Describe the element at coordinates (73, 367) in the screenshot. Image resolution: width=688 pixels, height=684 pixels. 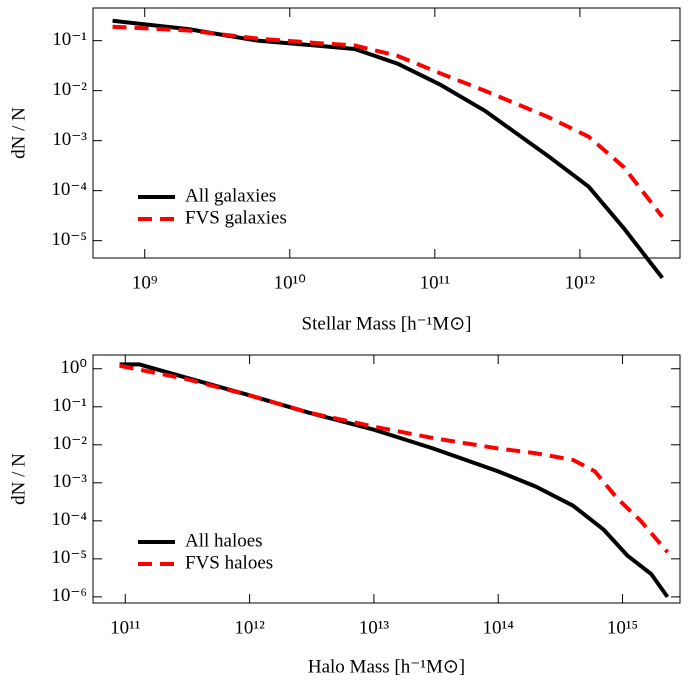
I see `y-tick-label: 10⁰` at that location.